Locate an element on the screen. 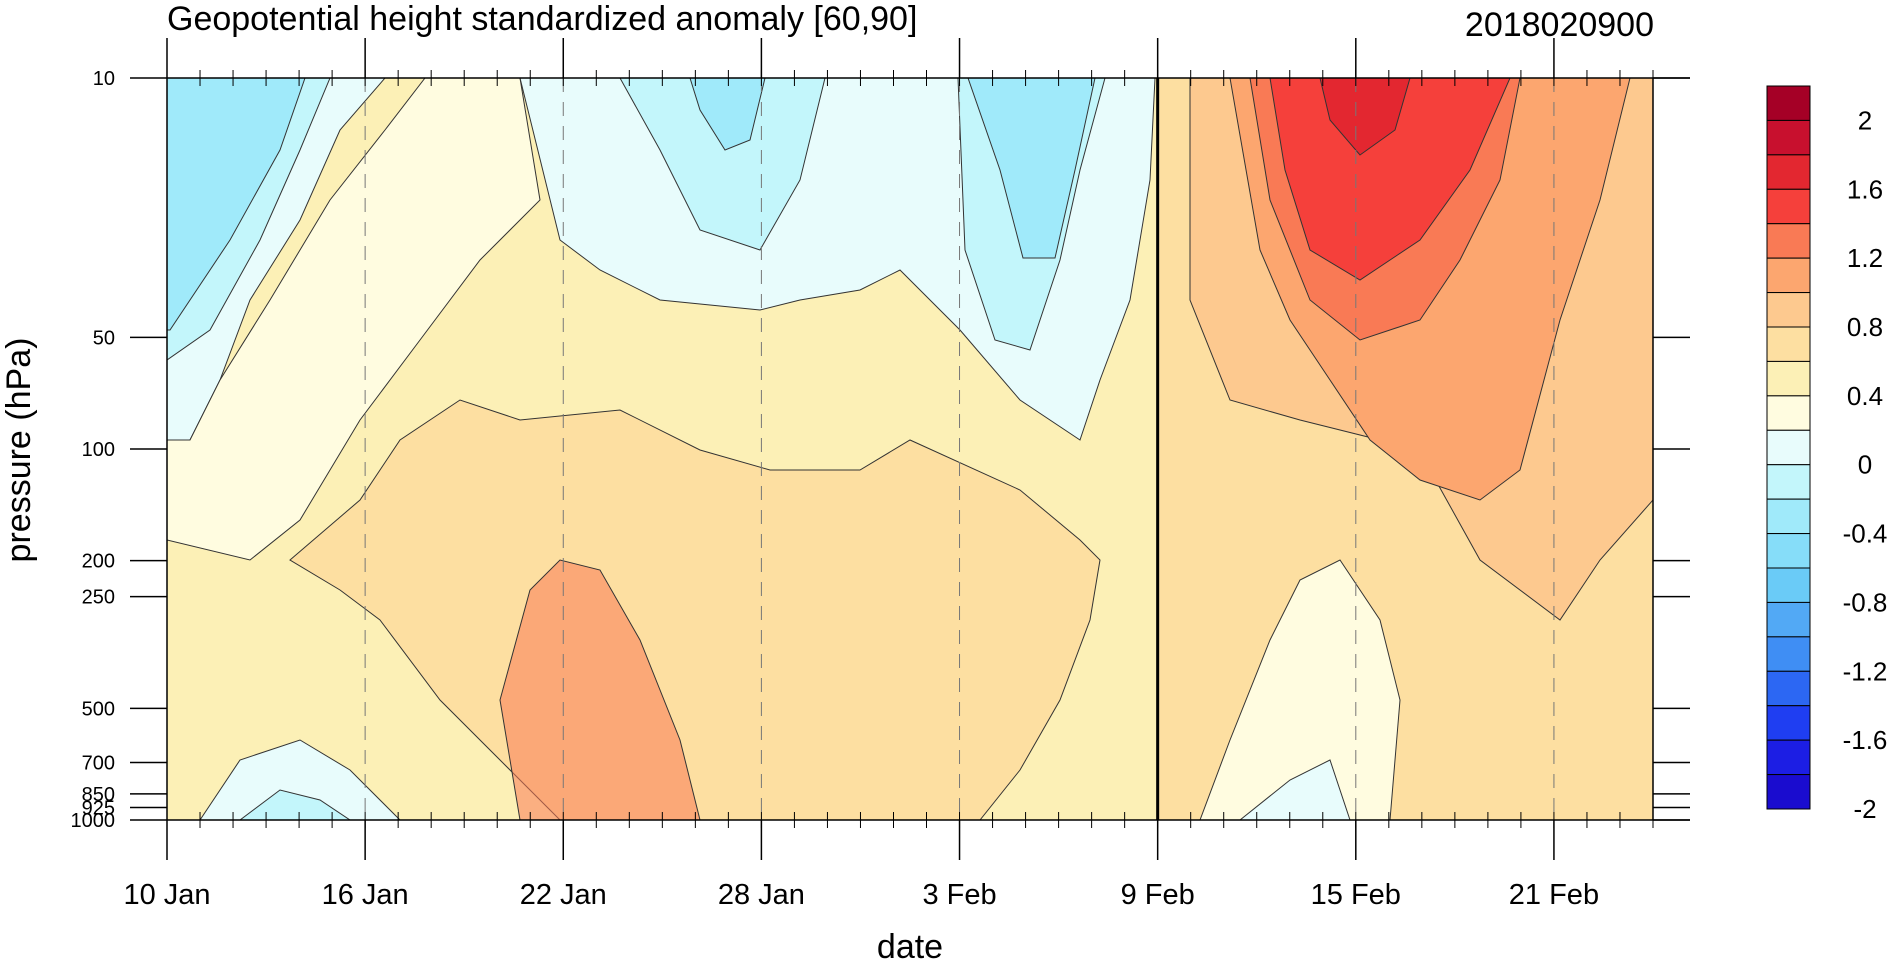 This screenshot has width=1889, height=963. y-tick-label: 50 is located at coordinates (104, 338).